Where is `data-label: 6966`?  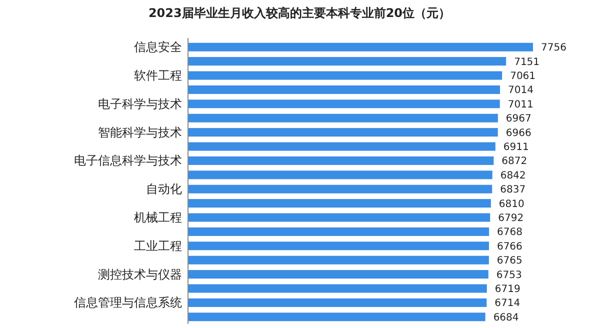
data-label: 6966 is located at coordinates (519, 133).